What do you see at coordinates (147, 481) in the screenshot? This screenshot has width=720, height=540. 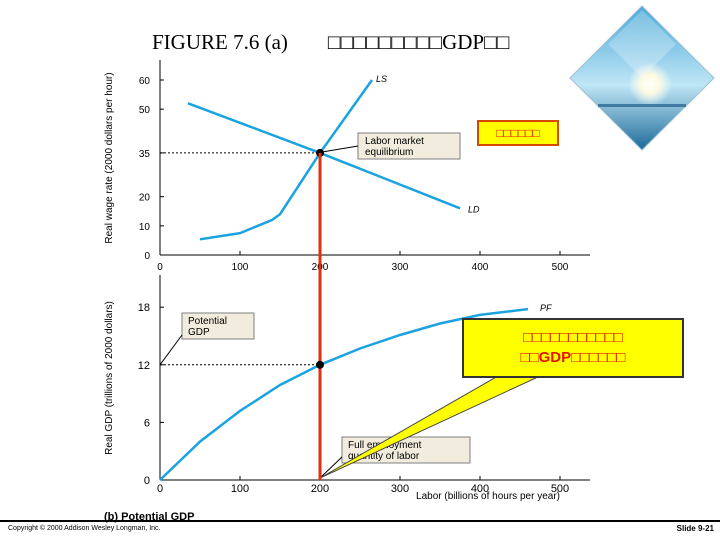 I see `bottom-y-tick-label: 0` at bounding box center [147, 481].